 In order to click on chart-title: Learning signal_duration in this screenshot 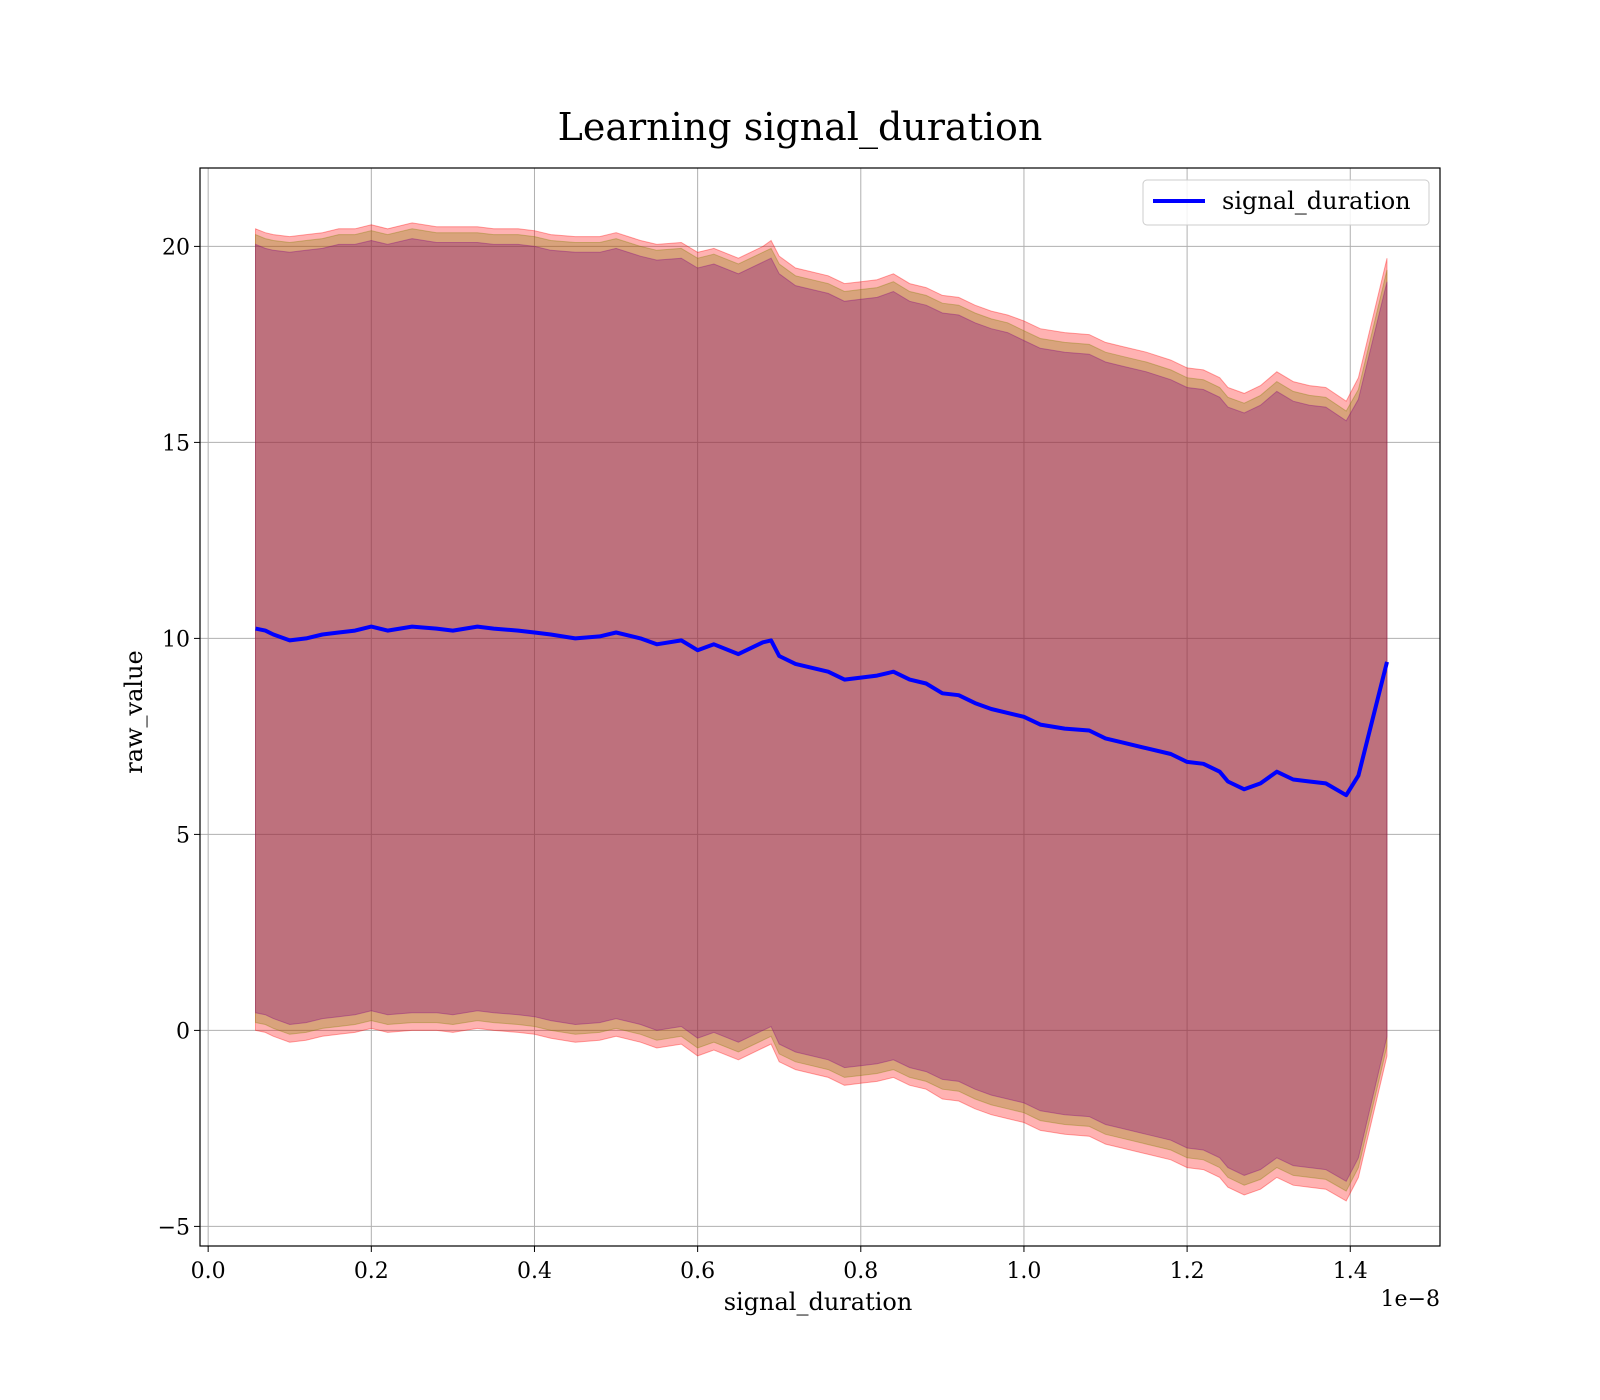, I will do `click(800, 127)`.